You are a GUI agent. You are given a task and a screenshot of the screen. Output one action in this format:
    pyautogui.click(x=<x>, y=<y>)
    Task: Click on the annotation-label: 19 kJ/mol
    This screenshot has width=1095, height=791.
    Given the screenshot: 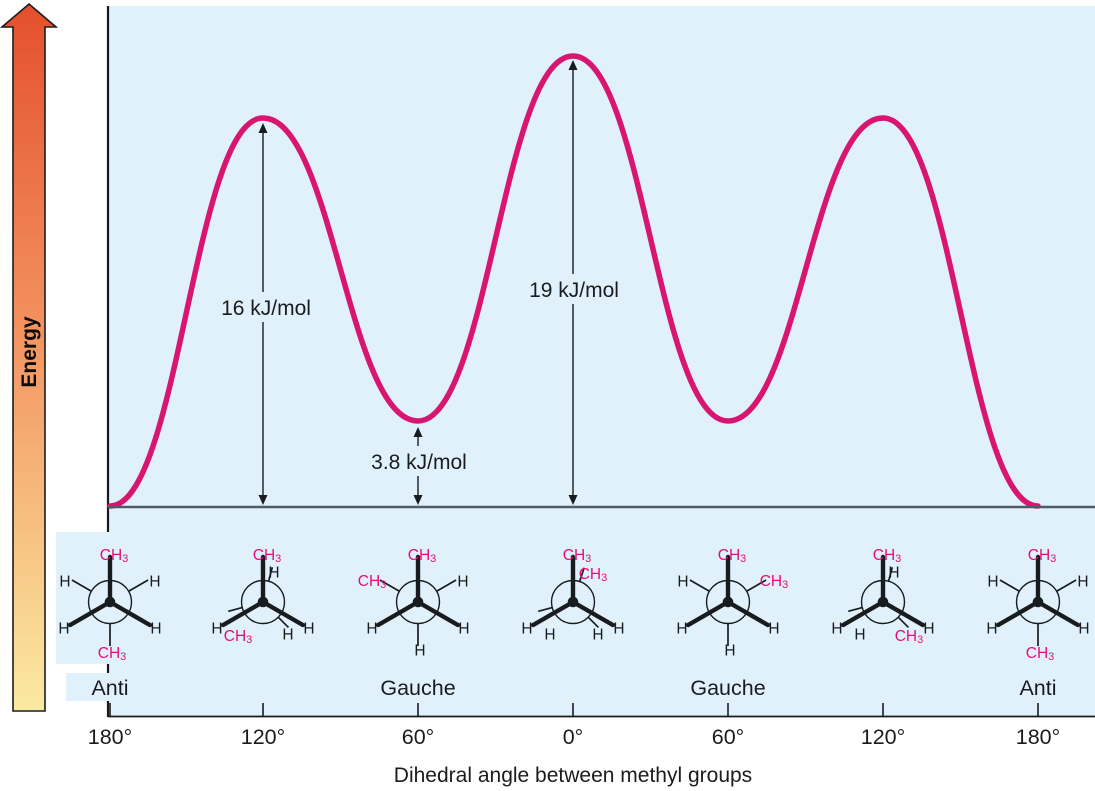 What is the action you would take?
    pyautogui.click(x=574, y=290)
    